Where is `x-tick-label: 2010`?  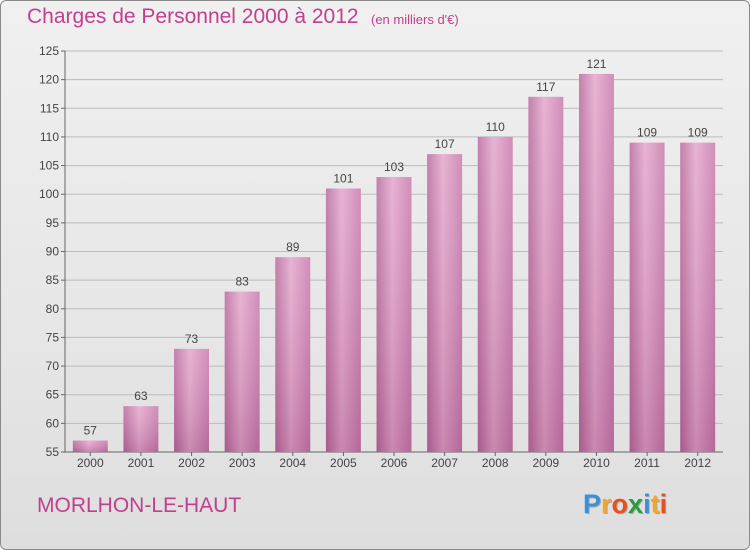
x-tick-label: 2010 is located at coordinates (596, 463).